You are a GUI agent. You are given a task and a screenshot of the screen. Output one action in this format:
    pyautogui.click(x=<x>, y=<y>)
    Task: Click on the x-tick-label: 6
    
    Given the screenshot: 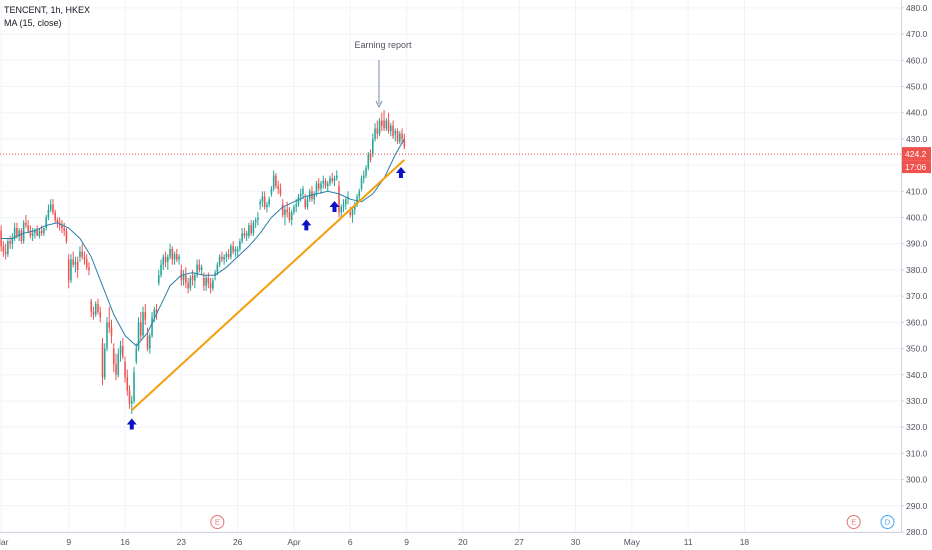 What is the action you would take?
    pyautogui.click(x=350, y=542)
    